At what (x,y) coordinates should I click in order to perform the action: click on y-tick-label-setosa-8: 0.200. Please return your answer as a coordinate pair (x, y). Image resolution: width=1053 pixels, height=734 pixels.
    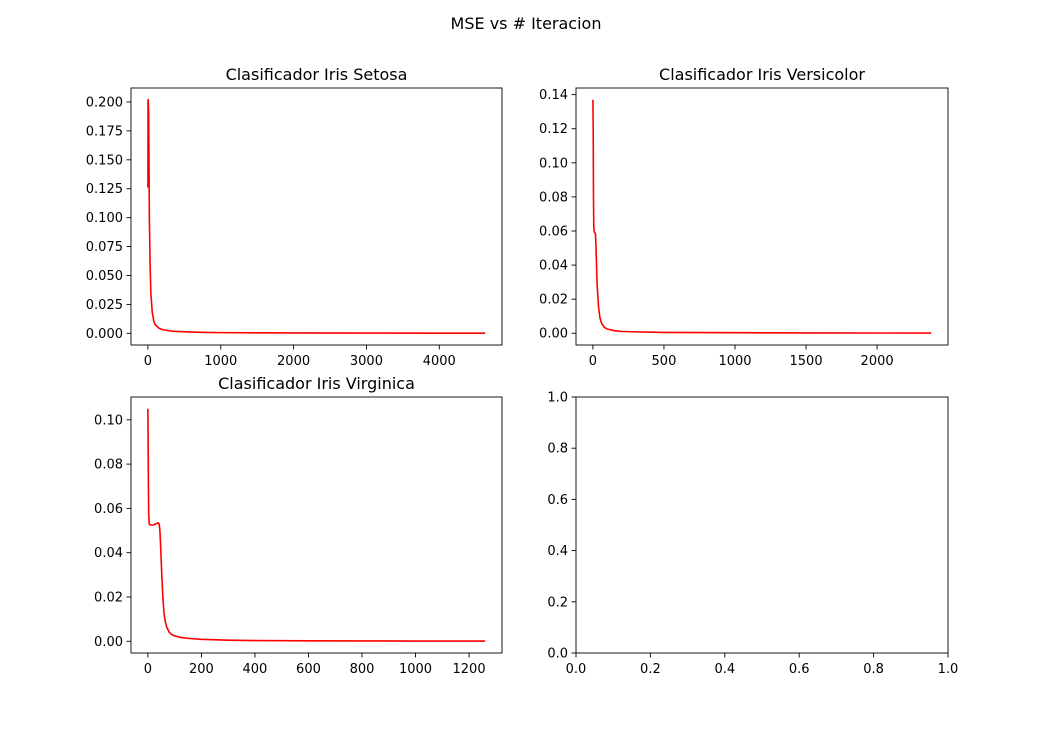
    Looking at the image, I should click on (104, 102).